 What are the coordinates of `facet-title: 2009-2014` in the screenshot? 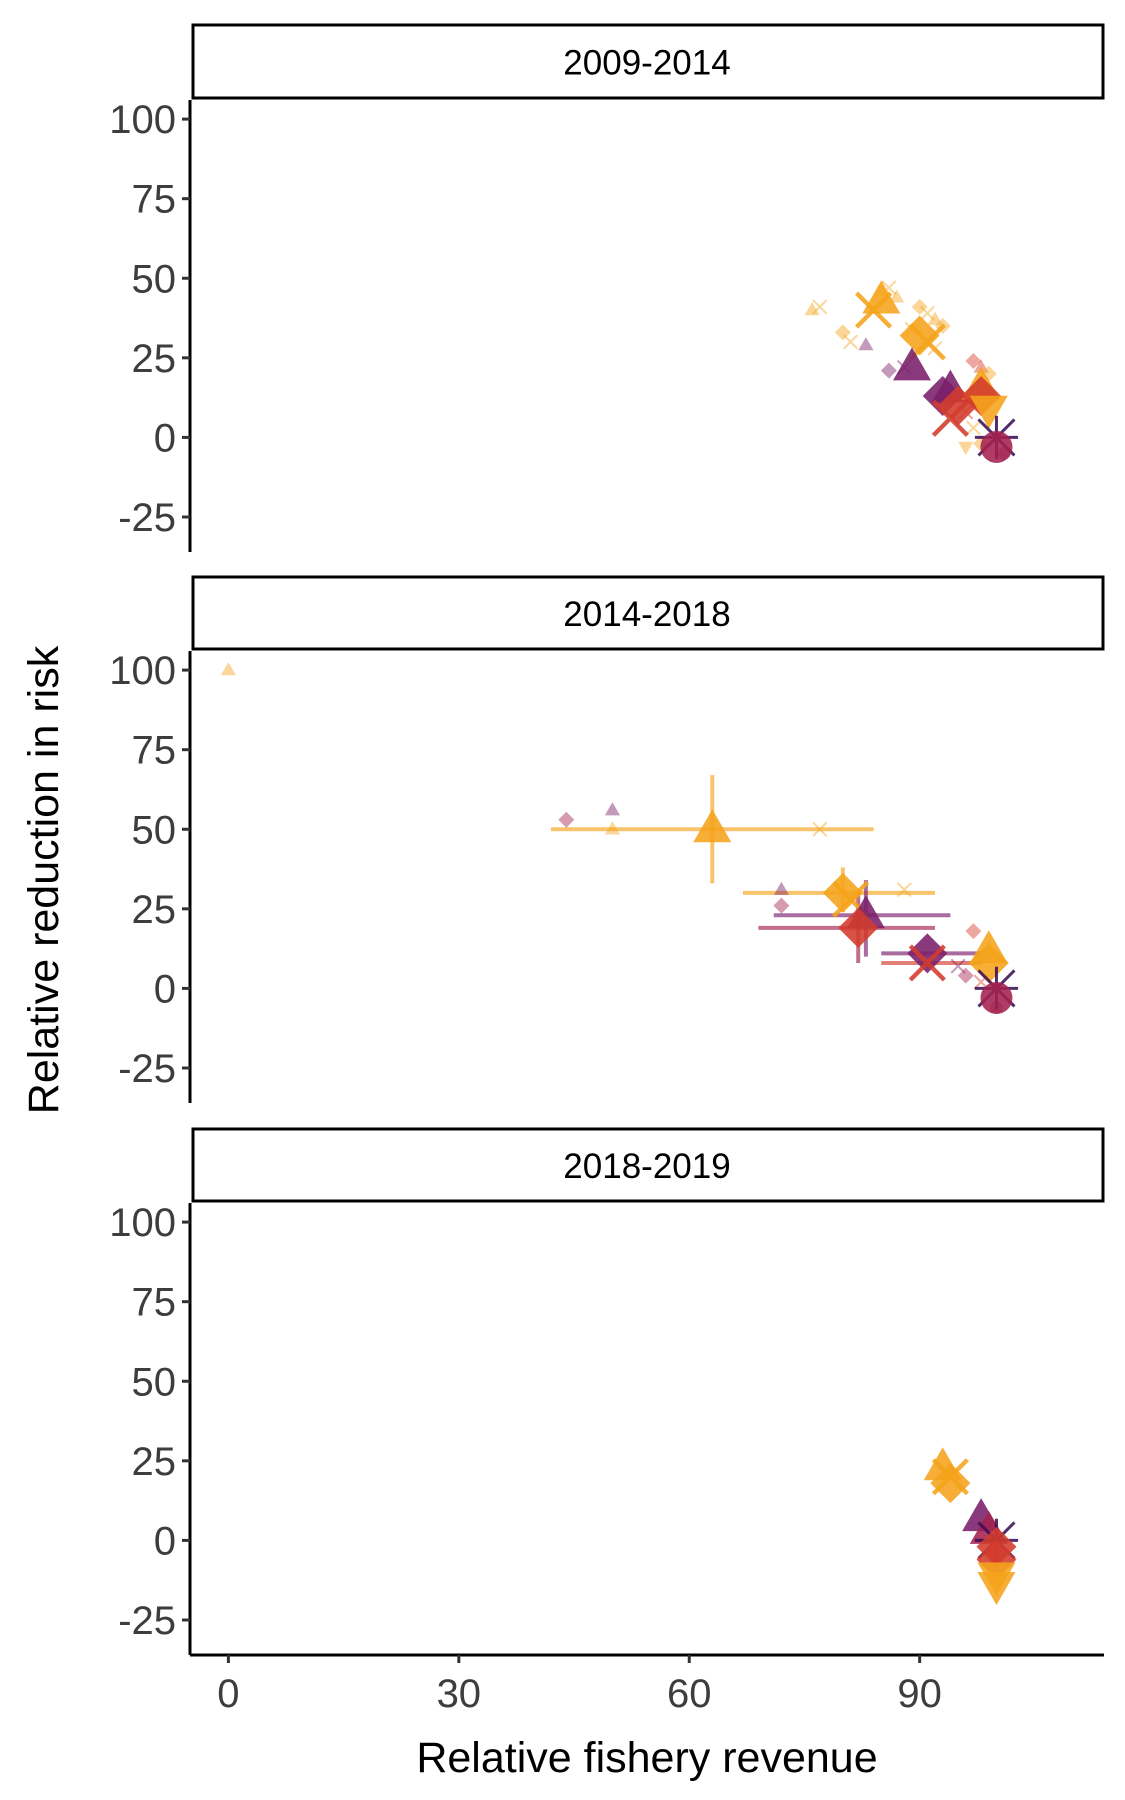 It's located at (646, 63).